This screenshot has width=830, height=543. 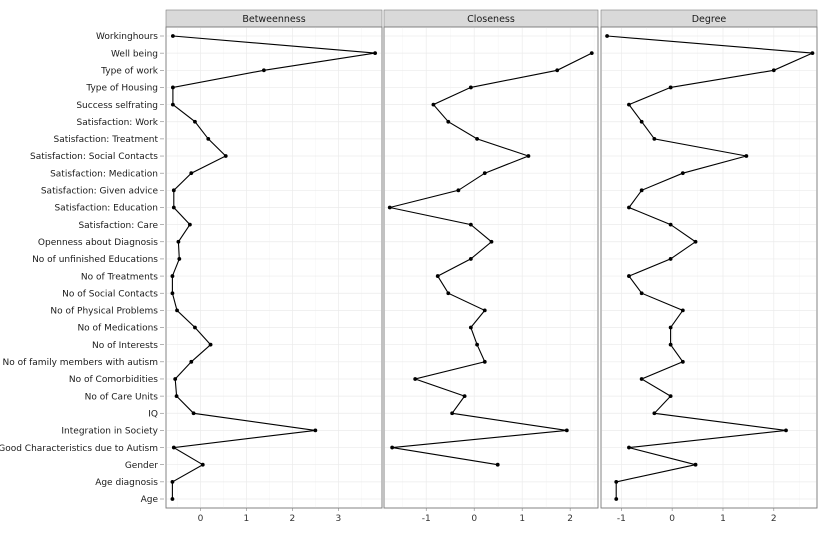 I want to click on y-tick-label: No of Interests, so click(x=125, y=346).